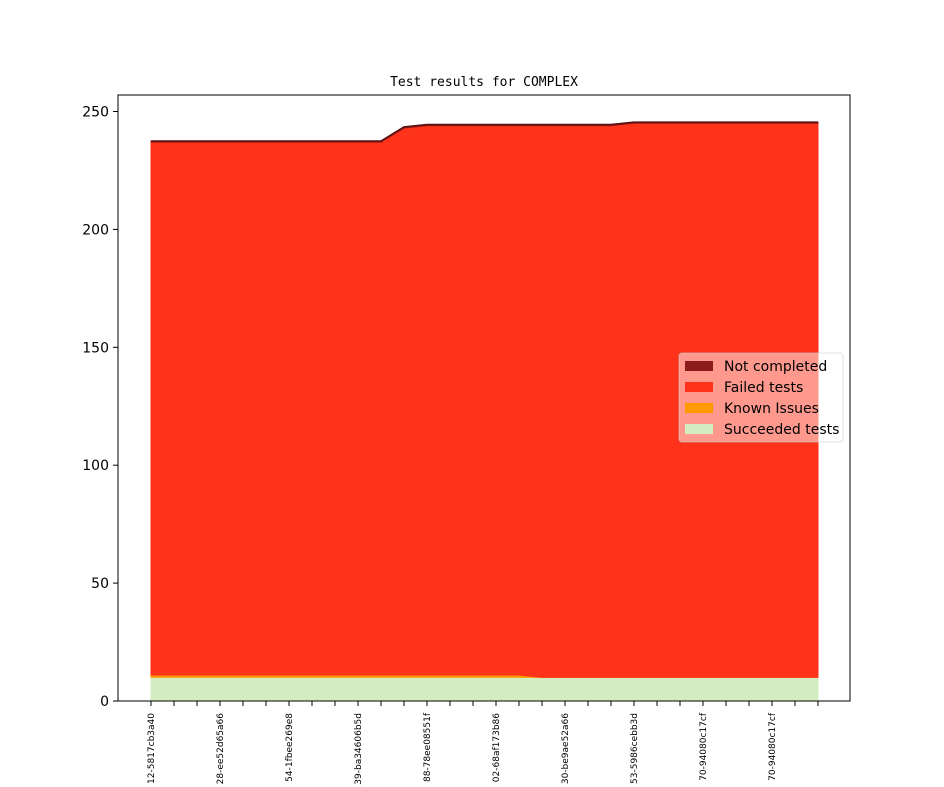  What do you see at coordinates (566, 748) in the screenshot?
I see `x-tick-label: 30-be9ae52a66` at bounding box center [566, 748].